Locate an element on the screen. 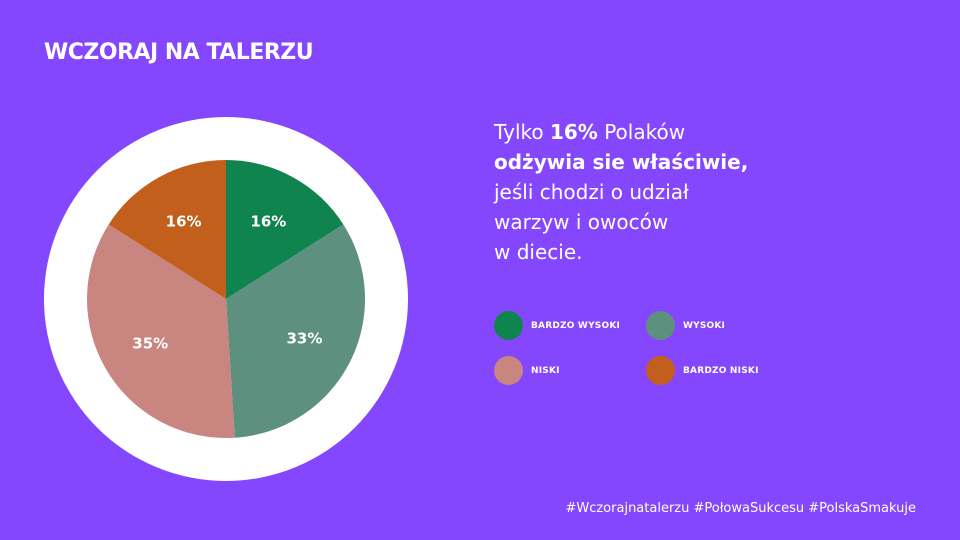 This screenshot has width=960, height=540. legend-item-bardzo-wysoki: BARDZO WYSOKI is located at coordinates (557, 325).